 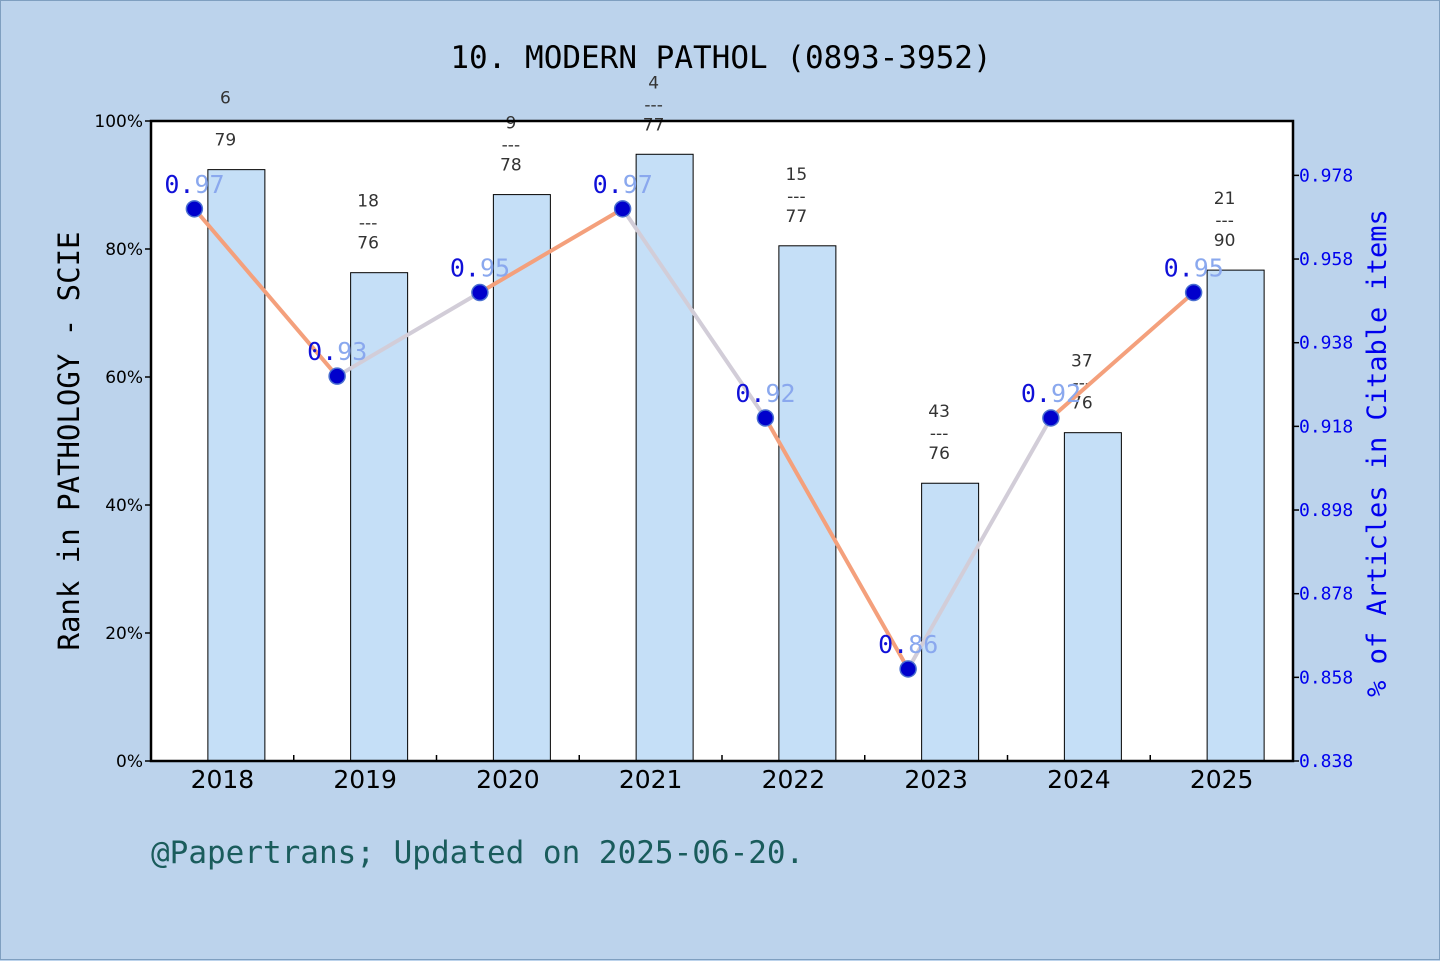 I want to click on bar-rank-label: 6, so click(x=225, y=99).